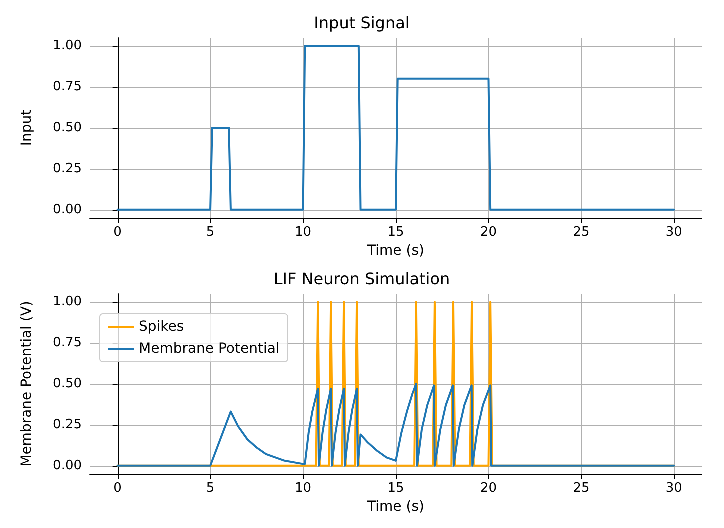 This screenshot has height=528, width=724. Describe the element at coordinates (161, 327) in the screenshot. I see `legend-label: Spikes` at that location.